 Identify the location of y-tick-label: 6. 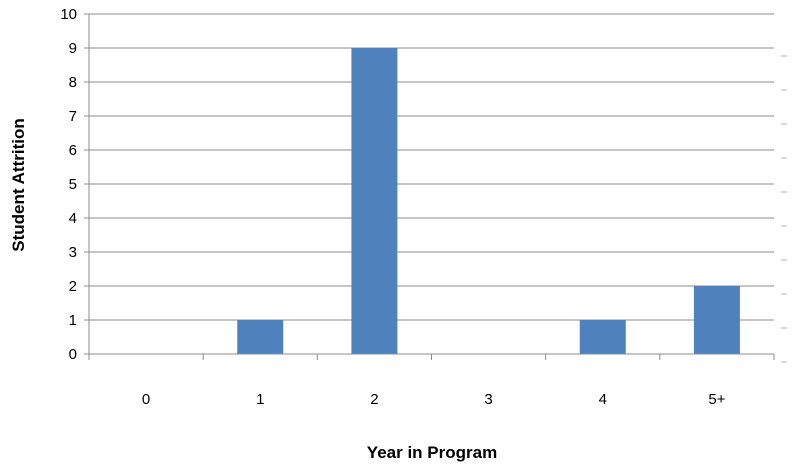
(73, 150).